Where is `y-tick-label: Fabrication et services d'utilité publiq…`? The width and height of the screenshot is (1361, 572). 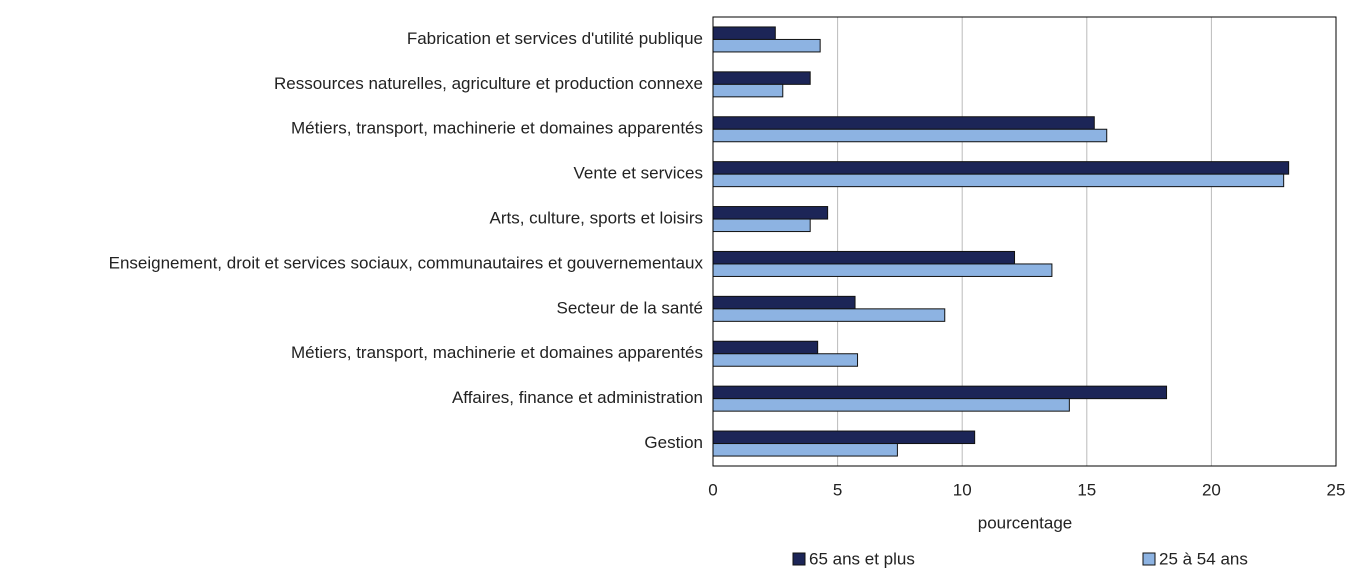 y-tick-label: Fabrication et services d'utilité publiq… is located at coordinates (555, 38).